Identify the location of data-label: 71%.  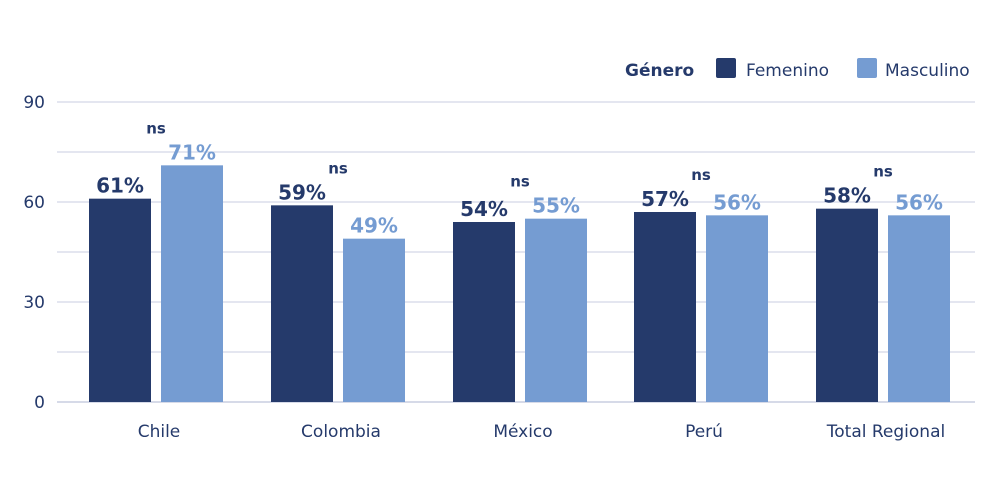
(192, 152).